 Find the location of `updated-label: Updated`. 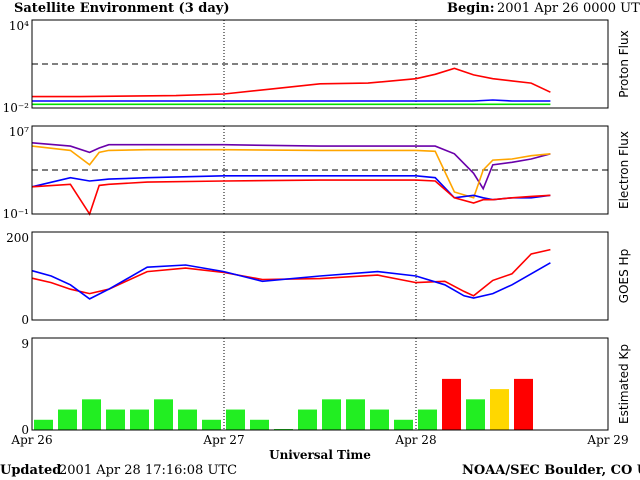

updated-label: Updated is located at coordinates (31, 470).